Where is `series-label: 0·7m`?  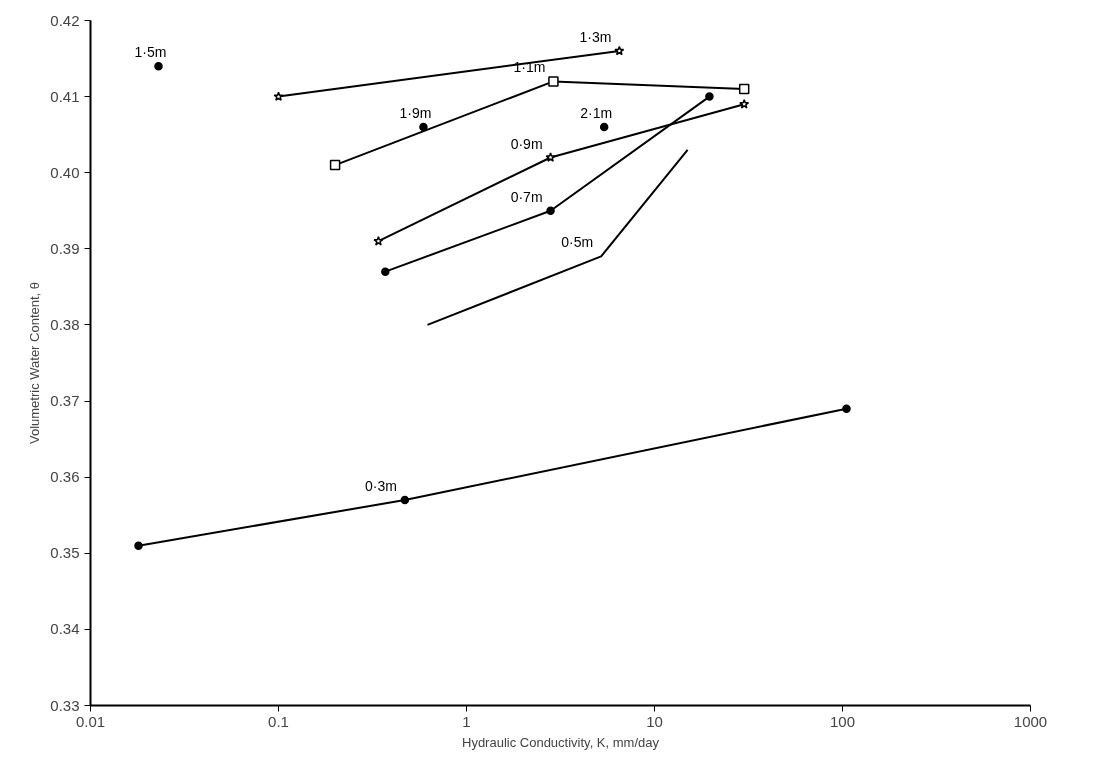 series-label: 0·7m is located at coordinates (526, 196).